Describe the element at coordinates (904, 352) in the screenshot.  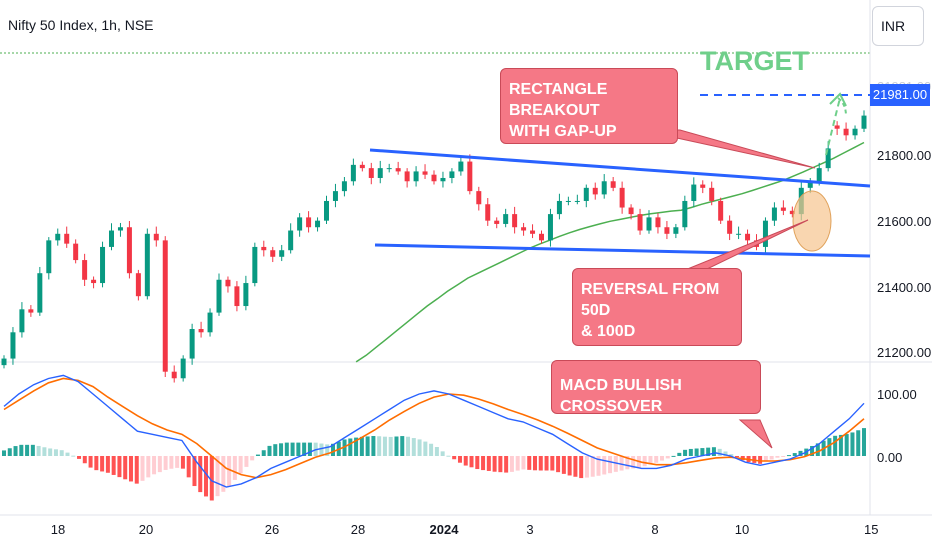
I see `price-tick: 21200.00` at that location.